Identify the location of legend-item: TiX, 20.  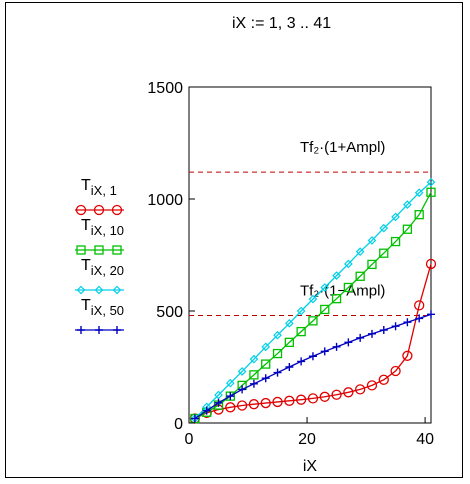
(99, 276).